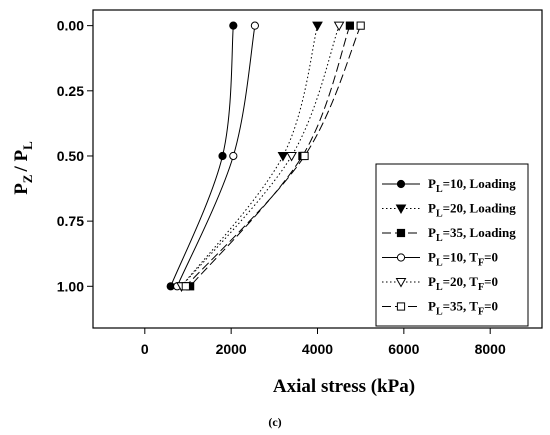 The height and width of the screenshot is (435, 550). Describe the element at coordinates (27, 145) in the screenshot. I see `y-axis-title-sub2: L` at that location.